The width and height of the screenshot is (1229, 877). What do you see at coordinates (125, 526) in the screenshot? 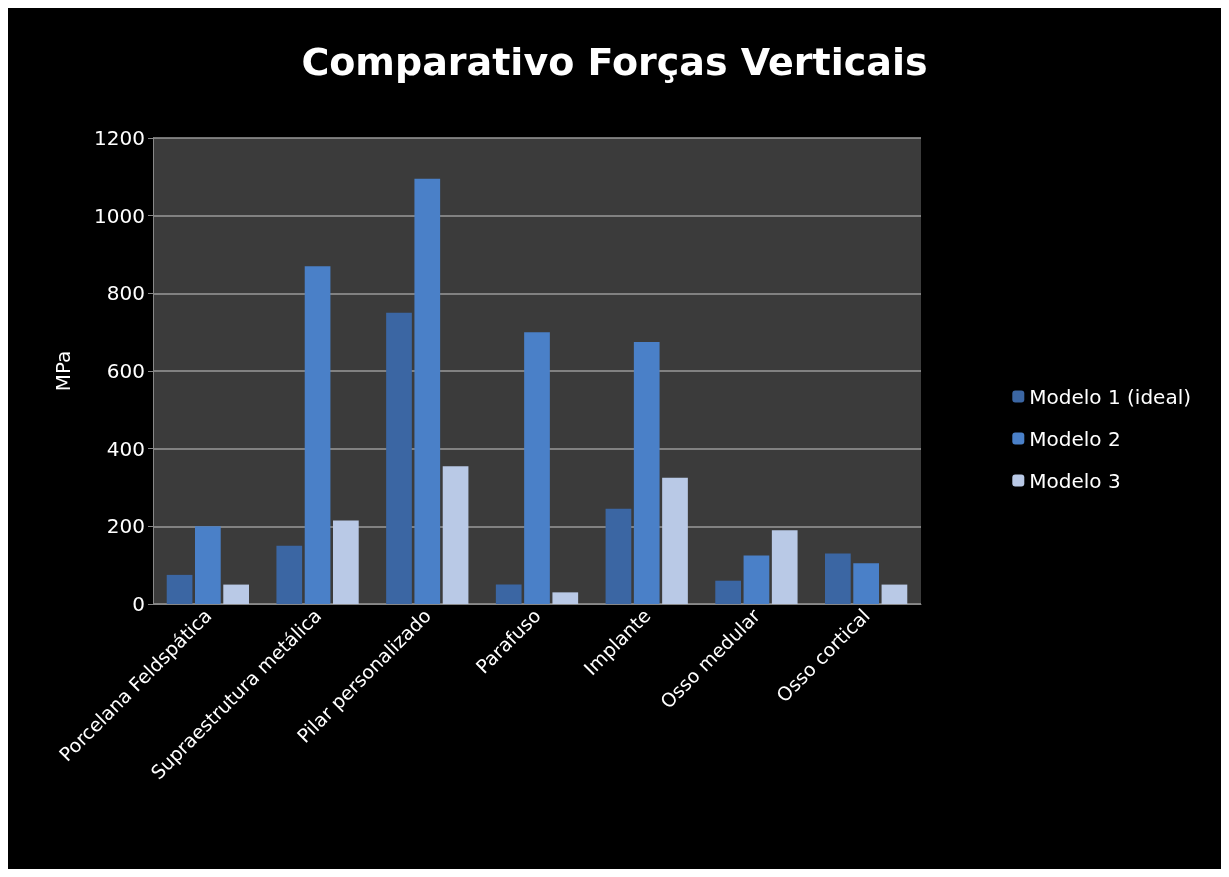
I see `y-tick-label: 200` at bounding box center [125, 526].